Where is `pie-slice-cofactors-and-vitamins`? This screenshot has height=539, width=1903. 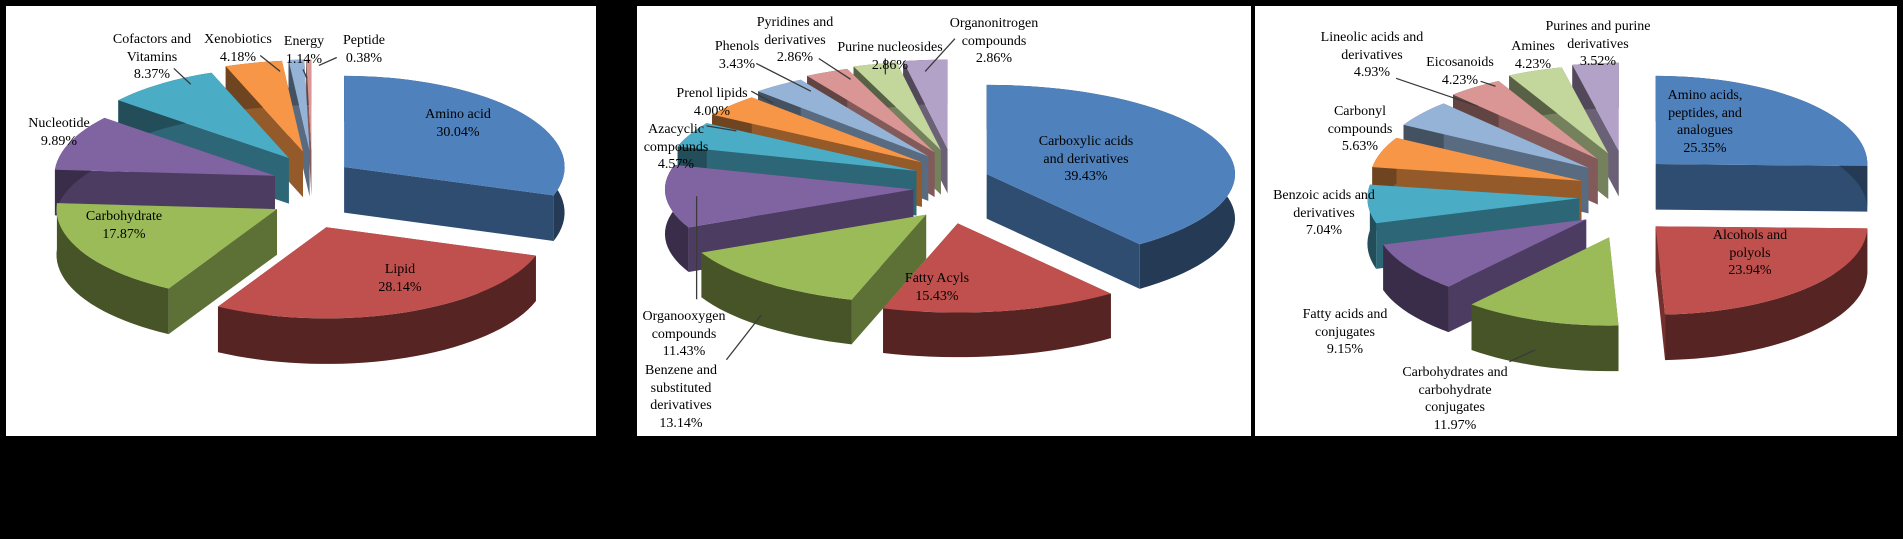
pie-slice-cofactors-and-vitamins is located at coordinates (203, 115).